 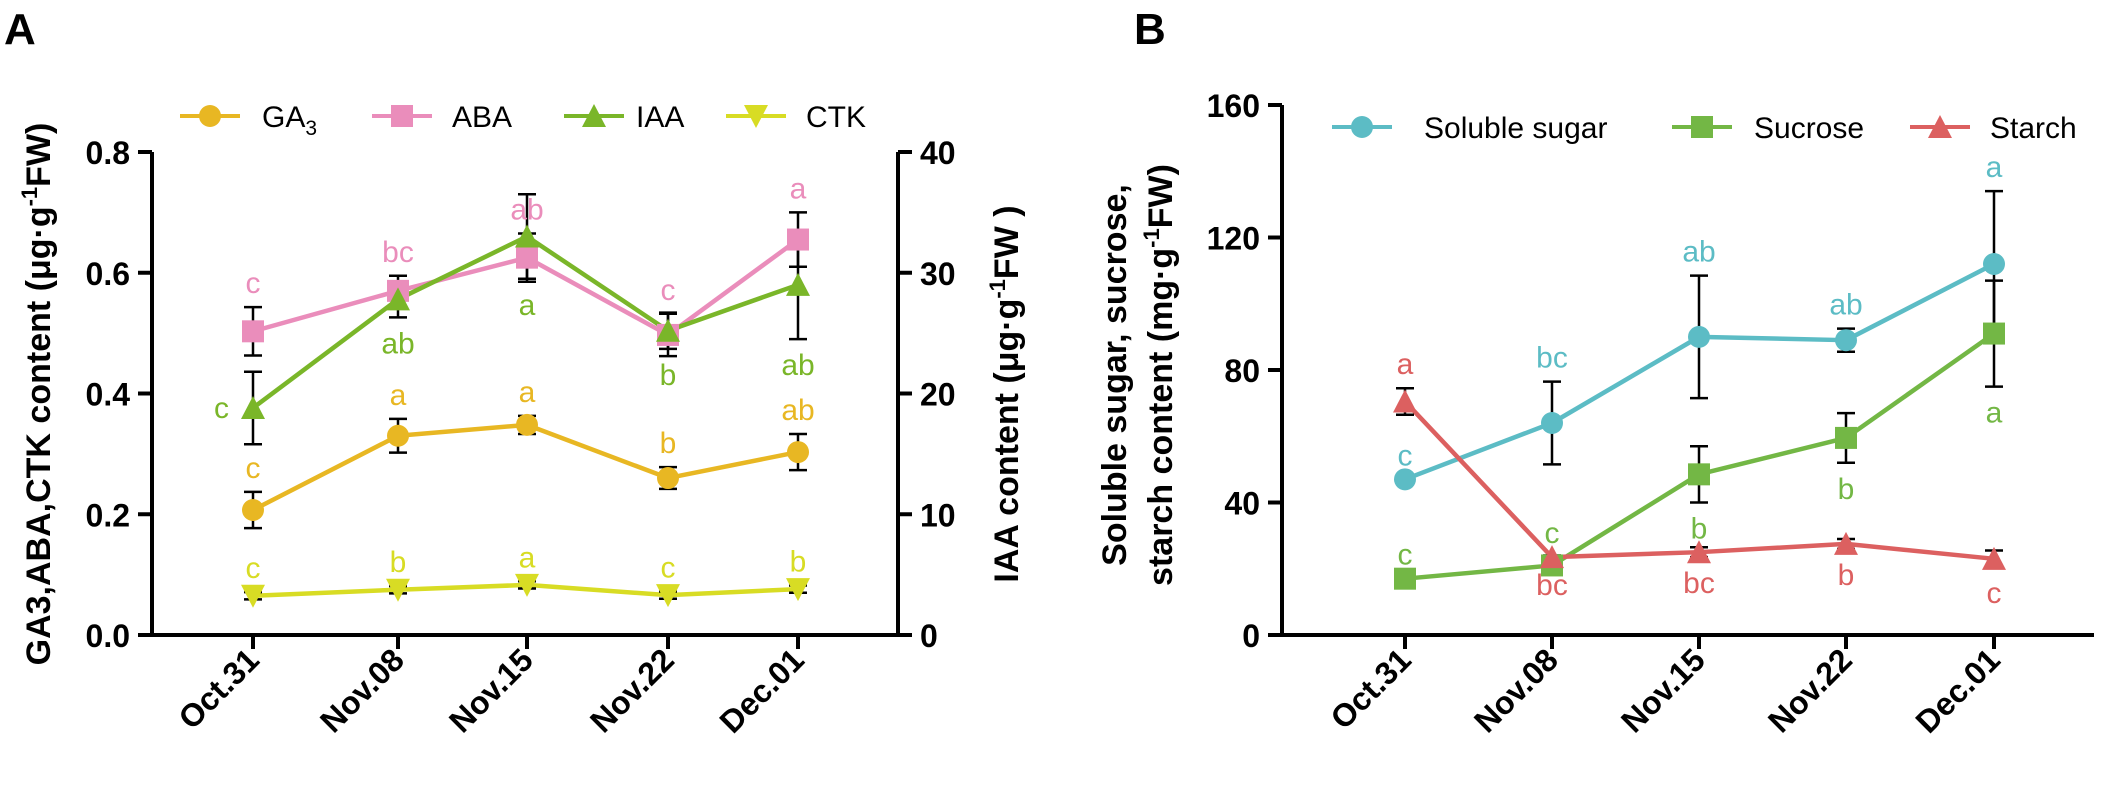 I want to click on legend-sucrose-label: Sucrose, so click(x=1809, y=128).